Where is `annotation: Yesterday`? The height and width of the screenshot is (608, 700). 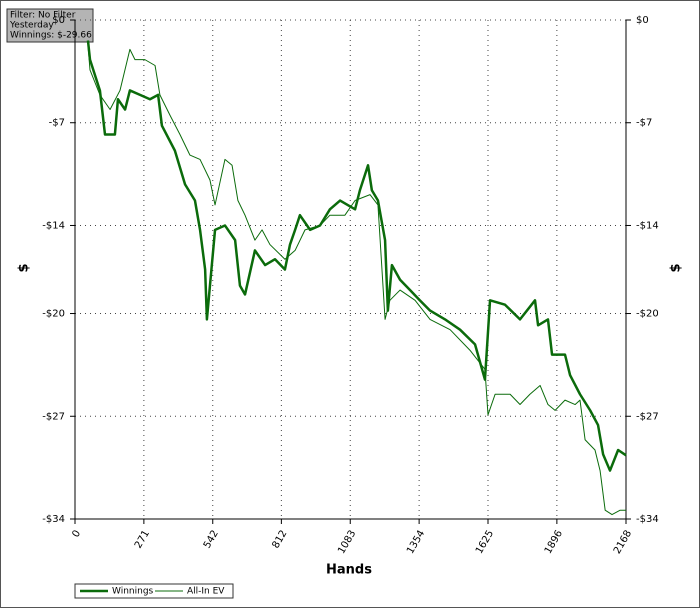
annotation: Yesterday is located at coordinates (31, 26).